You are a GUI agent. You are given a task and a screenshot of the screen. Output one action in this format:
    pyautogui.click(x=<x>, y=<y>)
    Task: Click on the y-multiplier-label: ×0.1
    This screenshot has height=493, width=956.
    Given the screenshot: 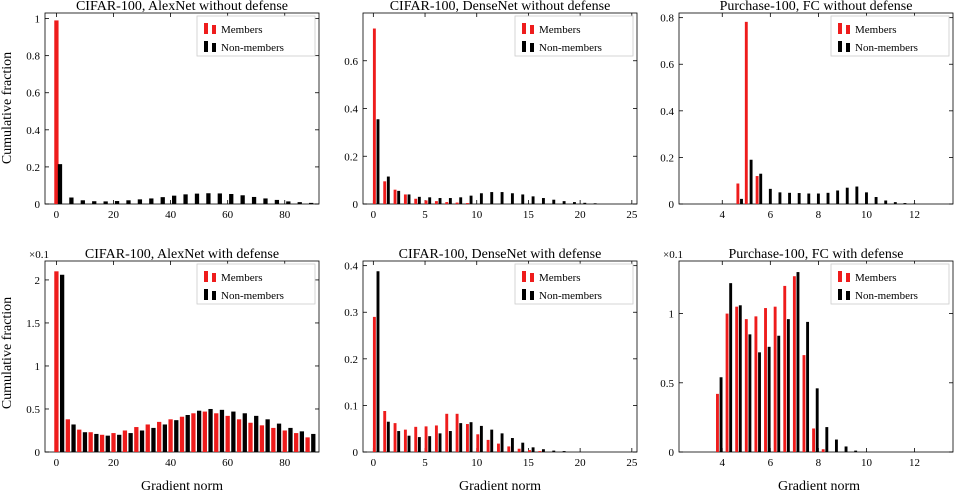 What is the action you would take?
    pyautogui.click(x=39, y=255)
    